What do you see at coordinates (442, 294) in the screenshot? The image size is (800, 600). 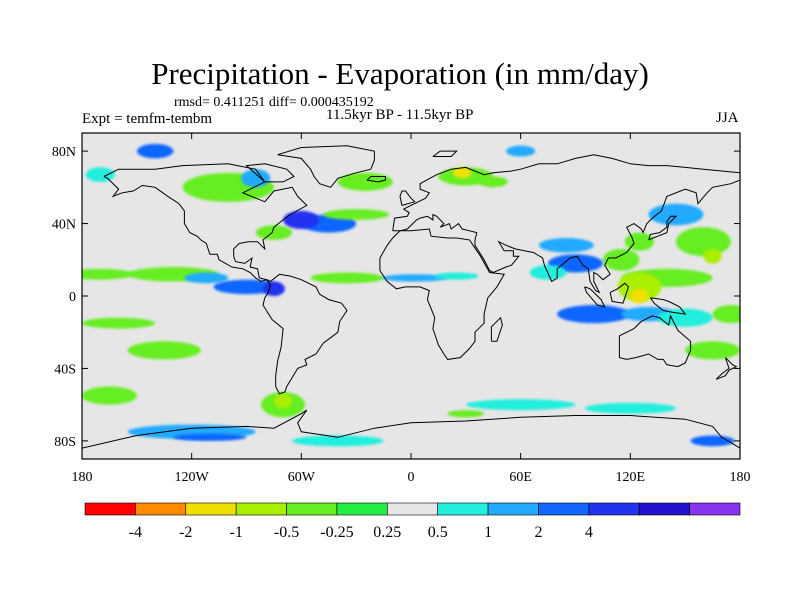 I see `coastline-africa` at bounding box center [442, 294].